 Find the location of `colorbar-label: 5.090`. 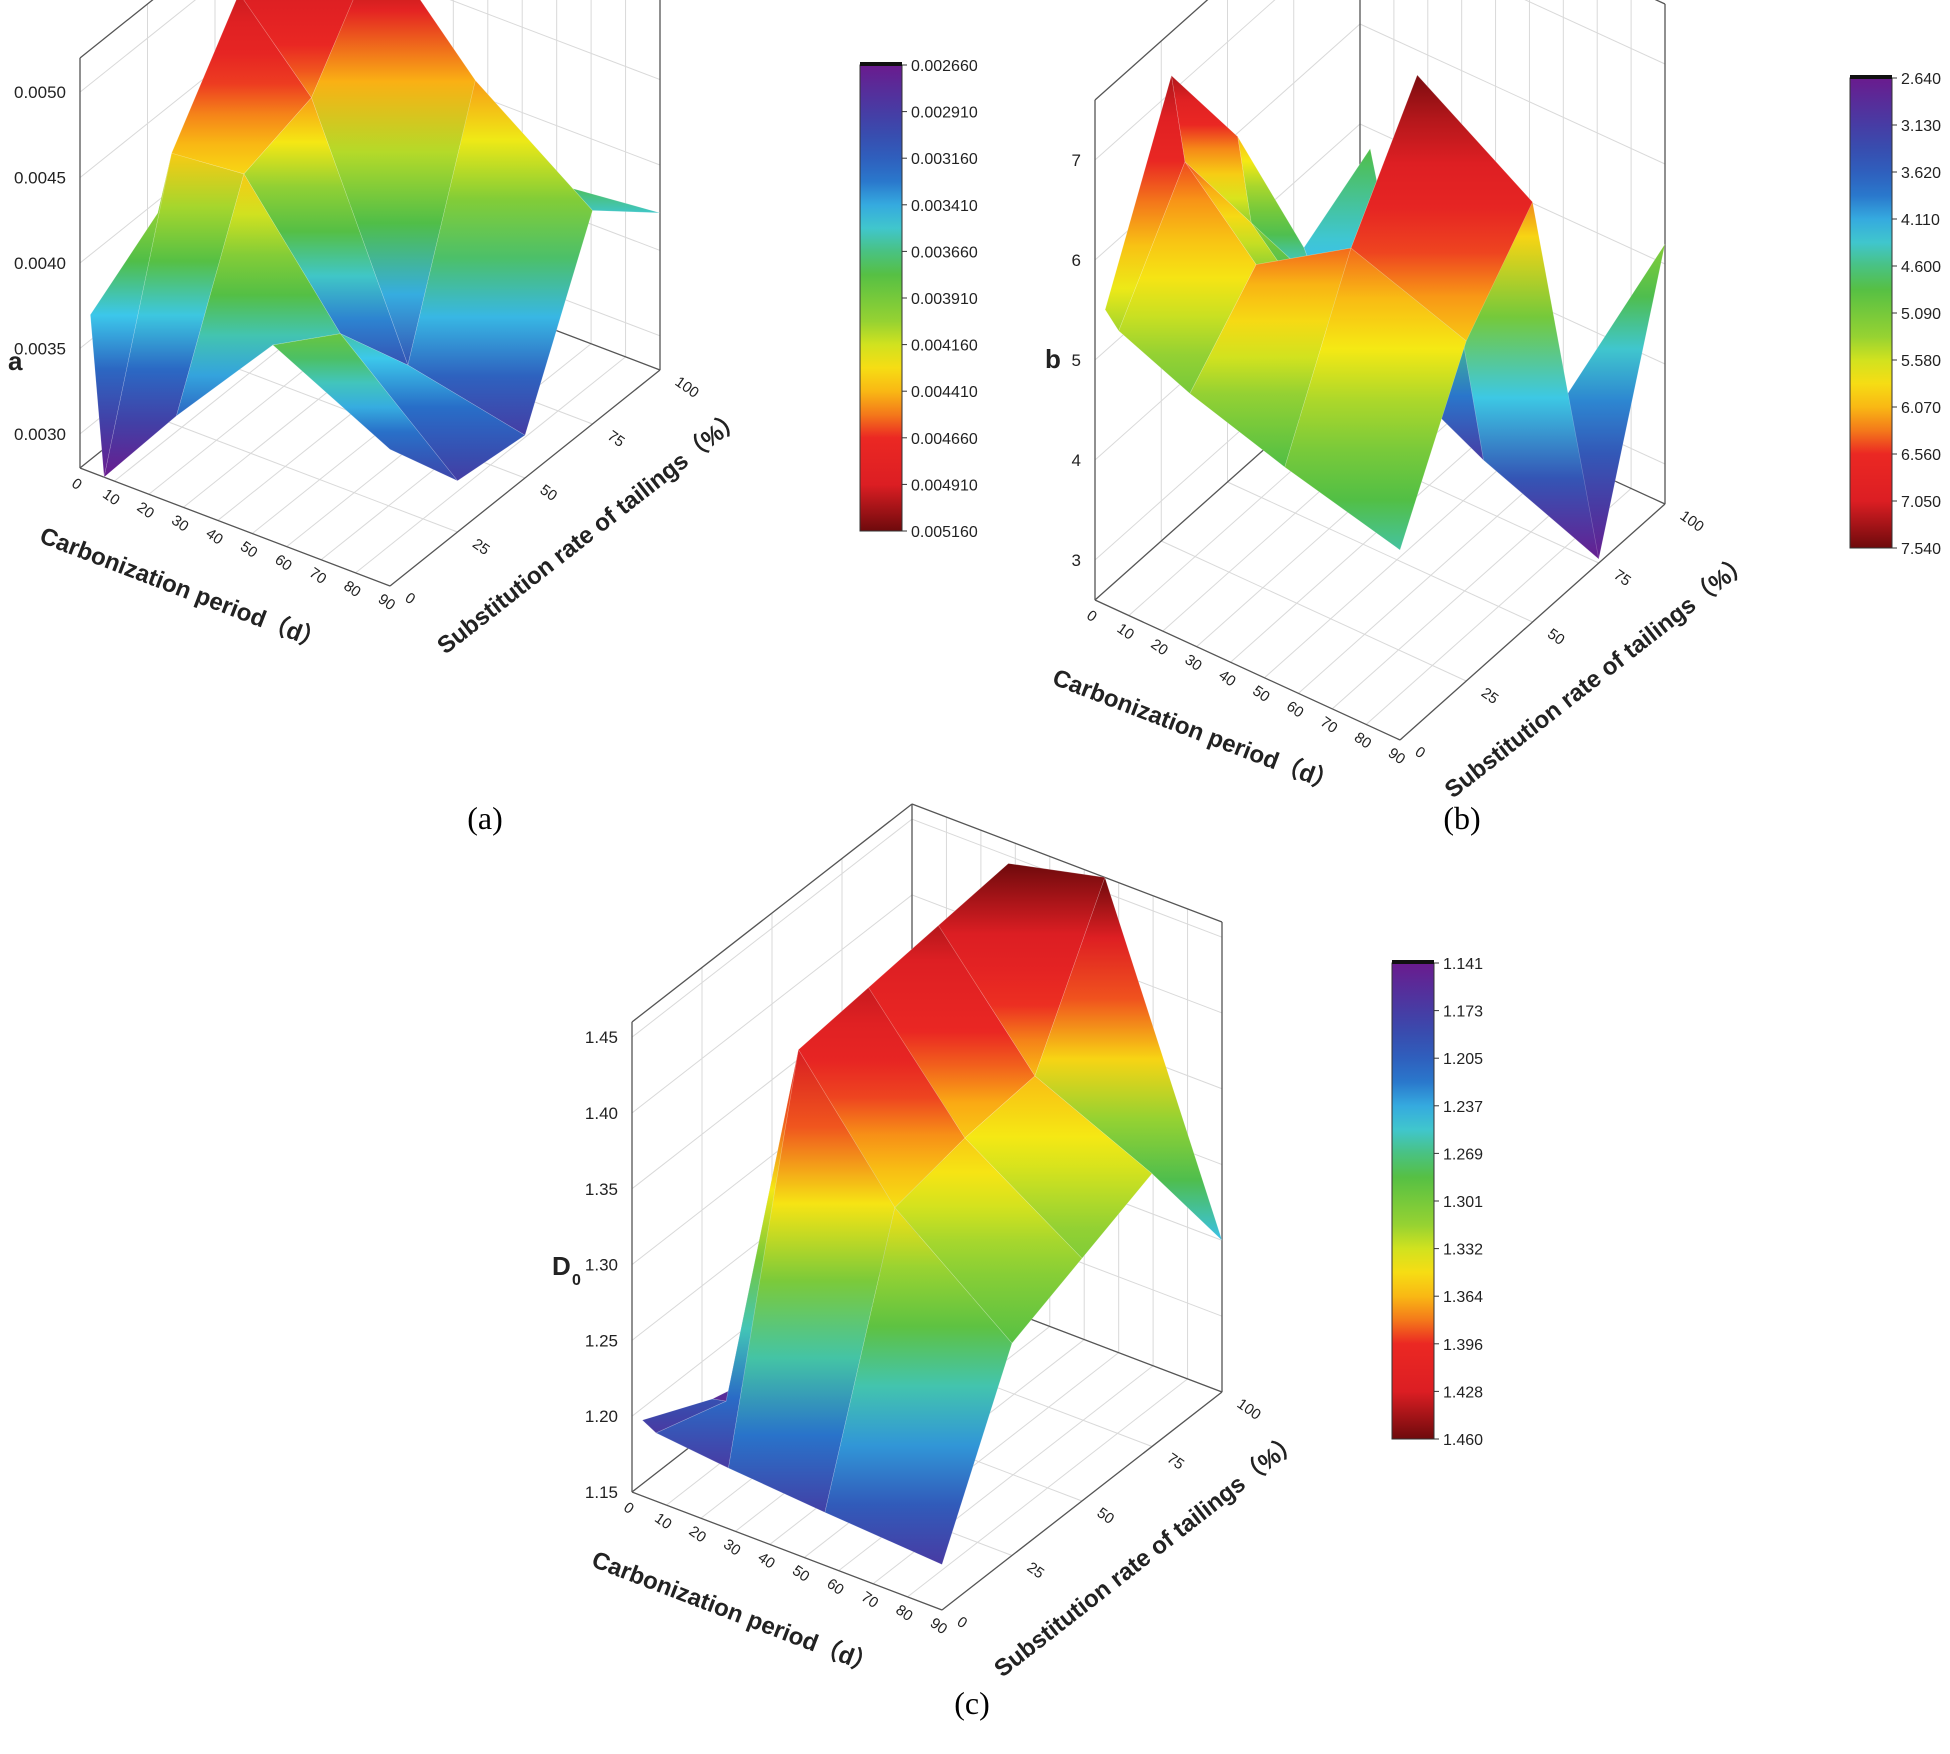

colorbar-label: 5.090 is located at coordinates (1921, 314).